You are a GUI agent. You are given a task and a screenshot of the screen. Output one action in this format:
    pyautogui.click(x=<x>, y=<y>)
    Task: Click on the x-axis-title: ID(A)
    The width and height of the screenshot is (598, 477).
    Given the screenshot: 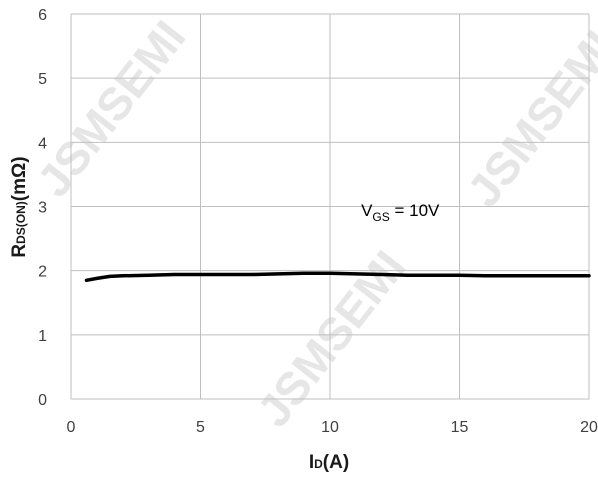 What is the action you would take?
    pyautogui.click(x=329, y=462)
    